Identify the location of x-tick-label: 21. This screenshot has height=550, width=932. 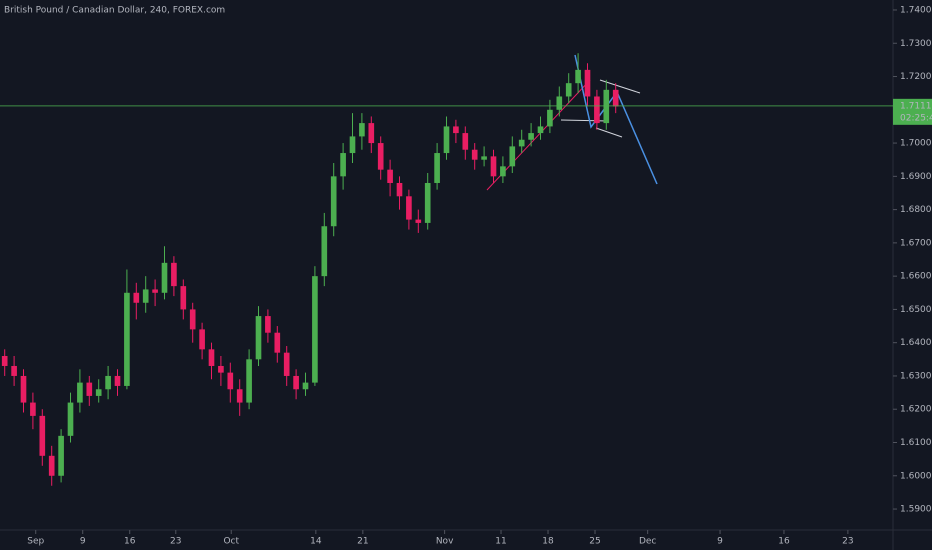
(362, 542).